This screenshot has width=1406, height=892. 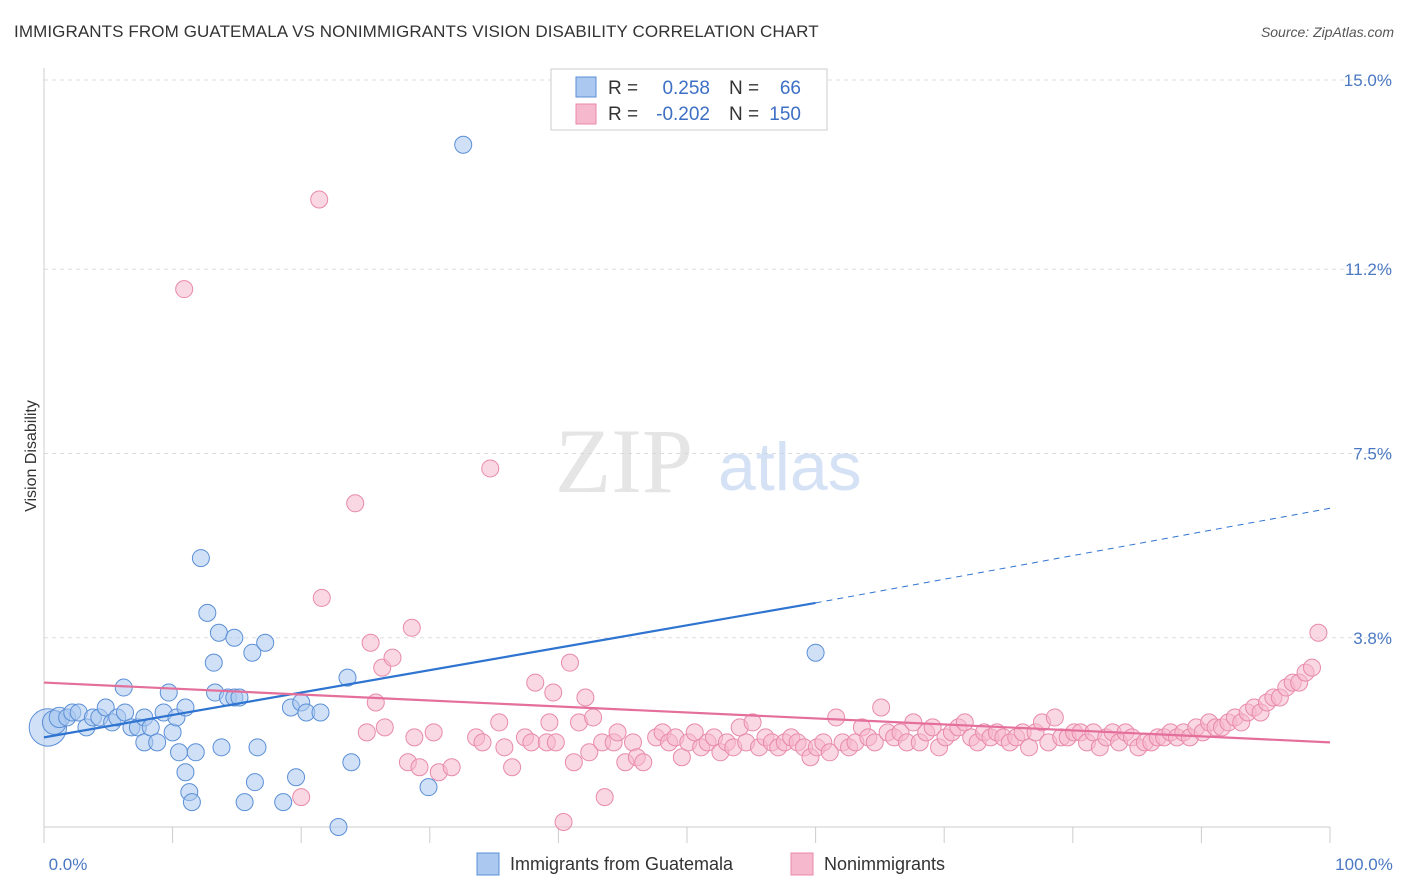 I want to click on y-axis-label: Vision Disability, so click(x=31, y=456).